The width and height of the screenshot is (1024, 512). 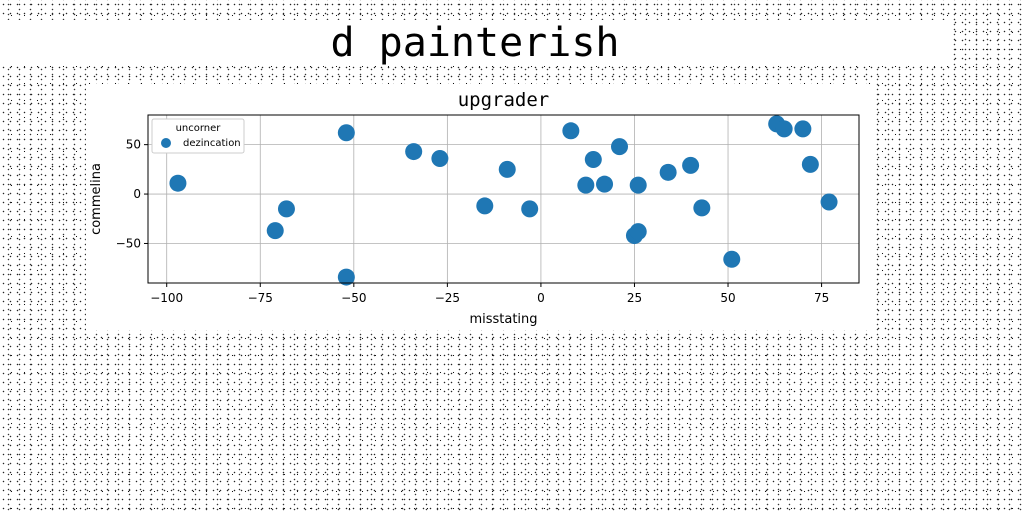 What do you see at coordinates (260, 298) in the screenshot?
I see `x-tick-label: −75` at bounding box center [260, 298].